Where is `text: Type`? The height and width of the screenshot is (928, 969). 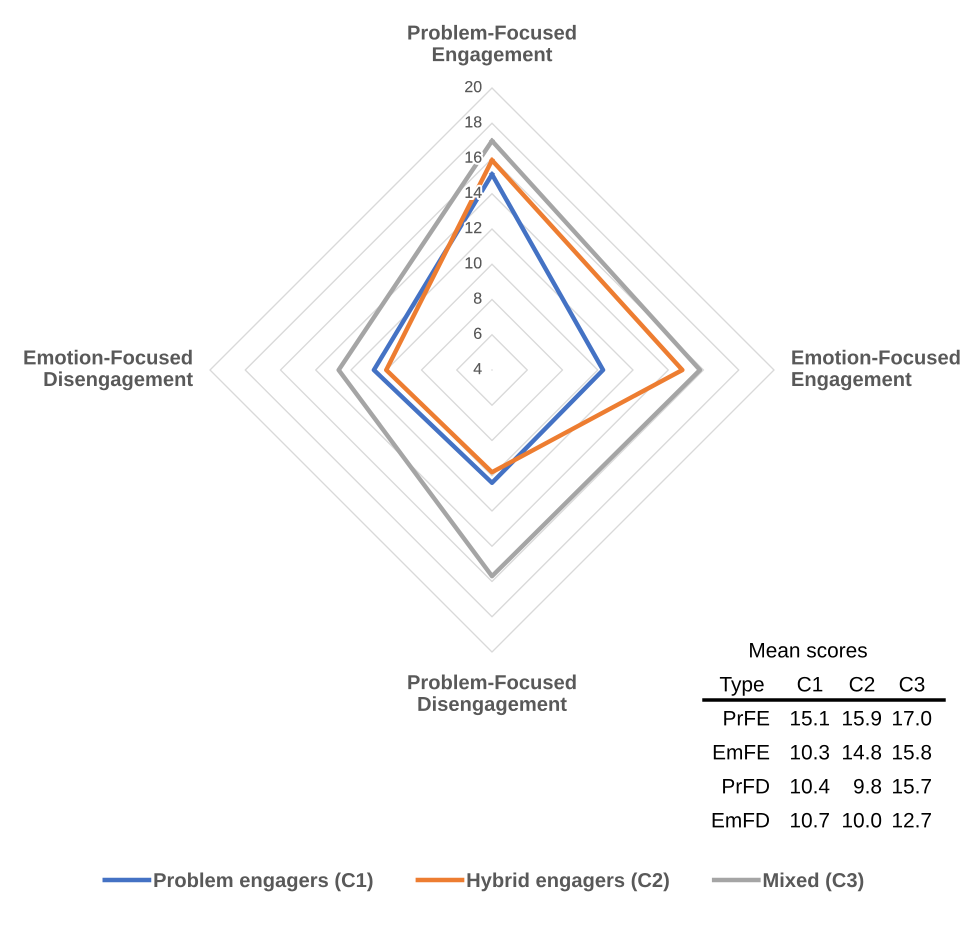 text: Type is located at coordinates (742, 686).